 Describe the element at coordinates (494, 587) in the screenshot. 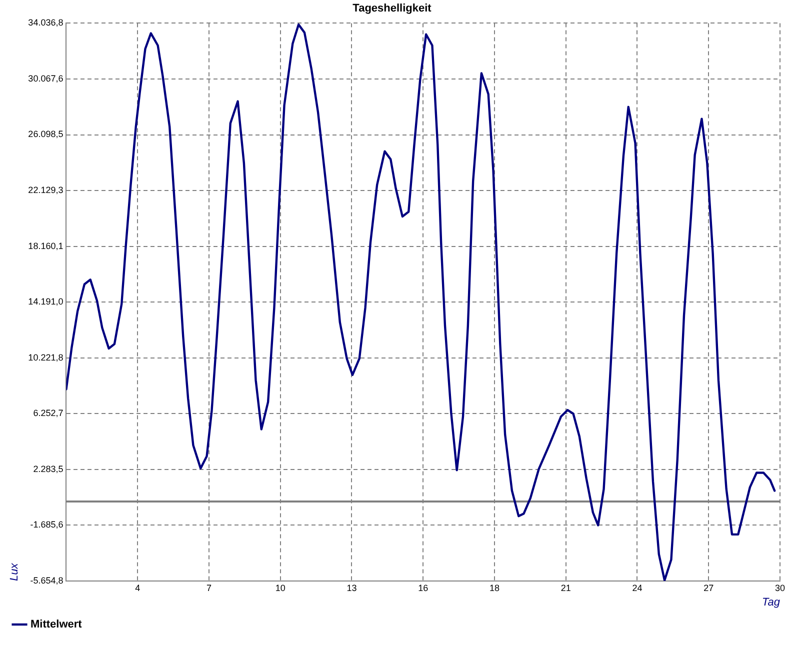

I see `x-tick-label: 18` at that location.